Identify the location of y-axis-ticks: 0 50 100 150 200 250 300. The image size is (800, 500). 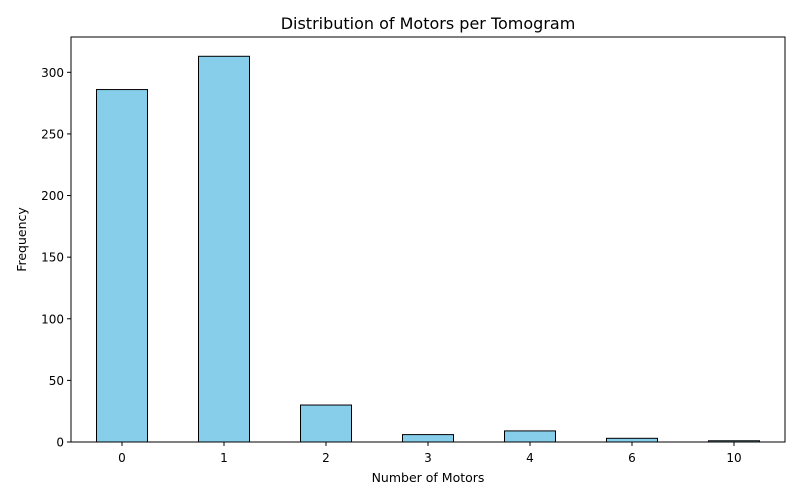
(56, 258).